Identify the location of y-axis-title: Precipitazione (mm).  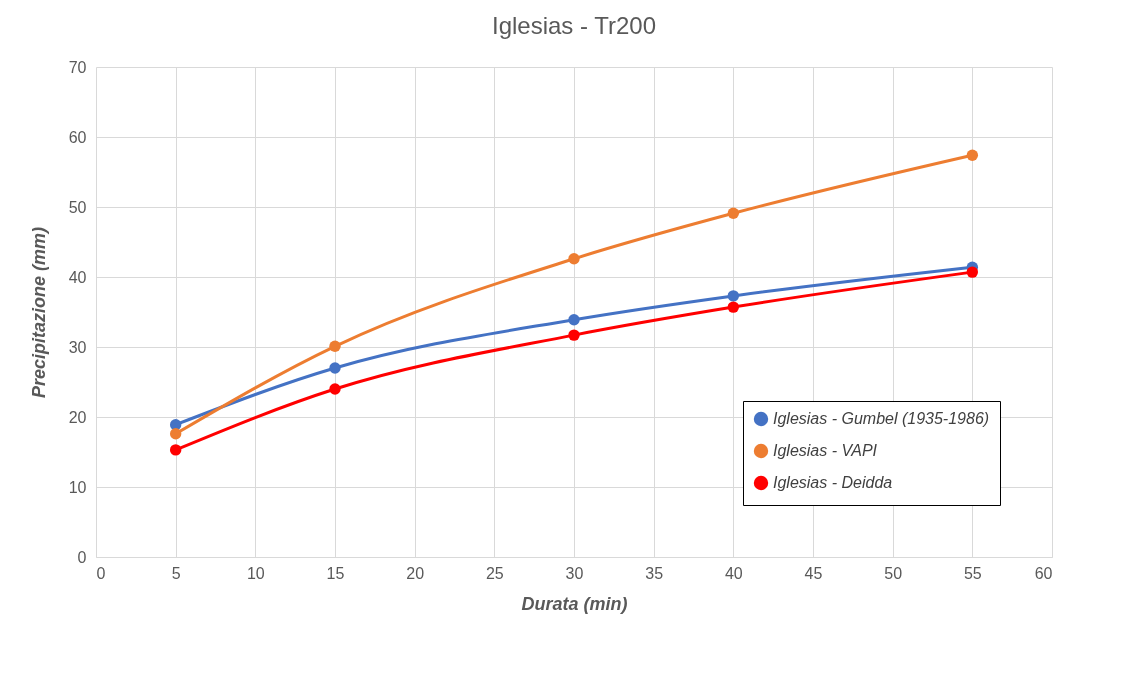
(38, 312).